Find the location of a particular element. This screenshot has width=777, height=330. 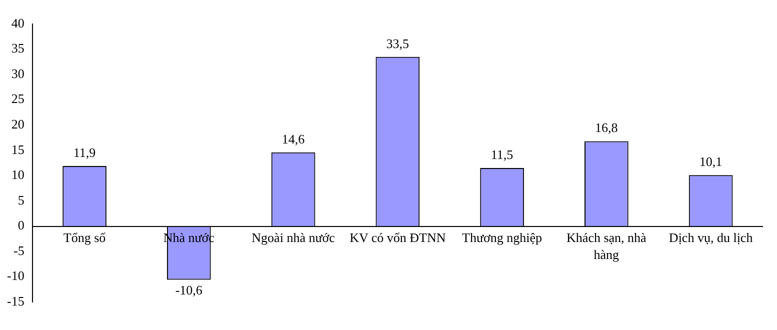

data-label: -10,6 is located at coordinates (189, 290).